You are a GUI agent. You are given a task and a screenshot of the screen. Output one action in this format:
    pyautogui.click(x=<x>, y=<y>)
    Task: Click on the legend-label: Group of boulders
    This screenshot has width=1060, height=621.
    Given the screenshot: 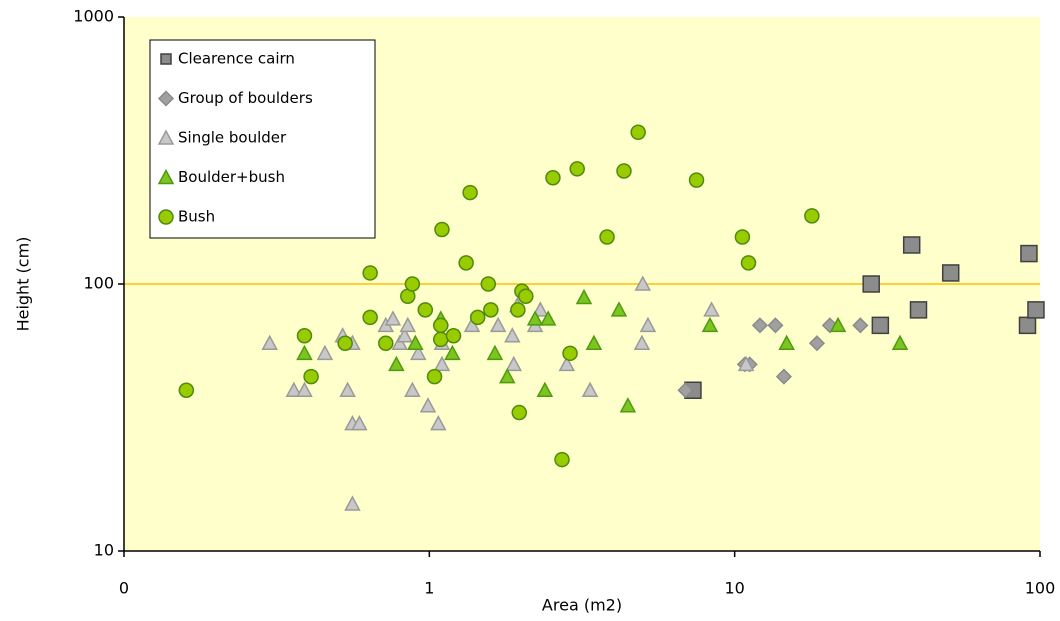 What is the action you would take?
    pyautogui.click(x=245, y=98)
    